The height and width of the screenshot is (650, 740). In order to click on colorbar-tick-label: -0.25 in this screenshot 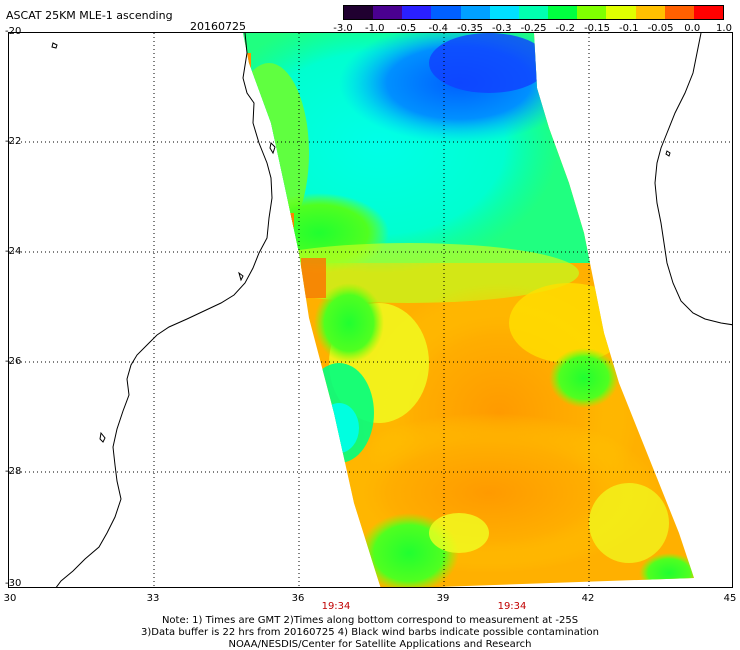, I will do `click(533, 28)`.